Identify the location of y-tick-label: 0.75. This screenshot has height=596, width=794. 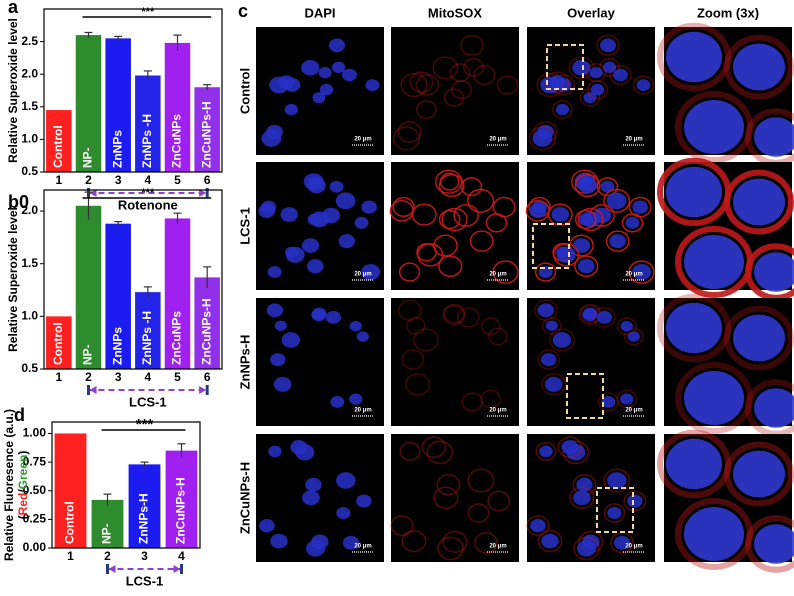
(35, 461).